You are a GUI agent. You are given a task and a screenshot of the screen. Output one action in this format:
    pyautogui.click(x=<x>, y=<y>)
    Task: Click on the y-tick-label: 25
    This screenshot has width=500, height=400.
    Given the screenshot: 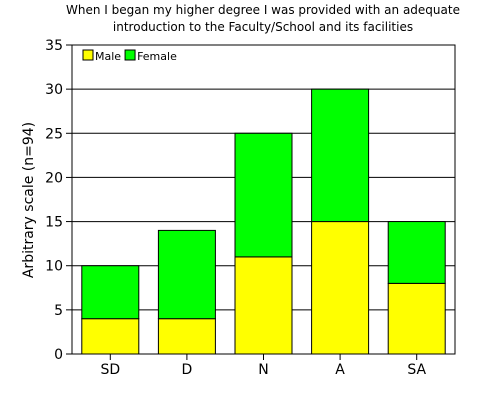 What is the action you would take?
    pyautogui.click(x=54, y=134)
    